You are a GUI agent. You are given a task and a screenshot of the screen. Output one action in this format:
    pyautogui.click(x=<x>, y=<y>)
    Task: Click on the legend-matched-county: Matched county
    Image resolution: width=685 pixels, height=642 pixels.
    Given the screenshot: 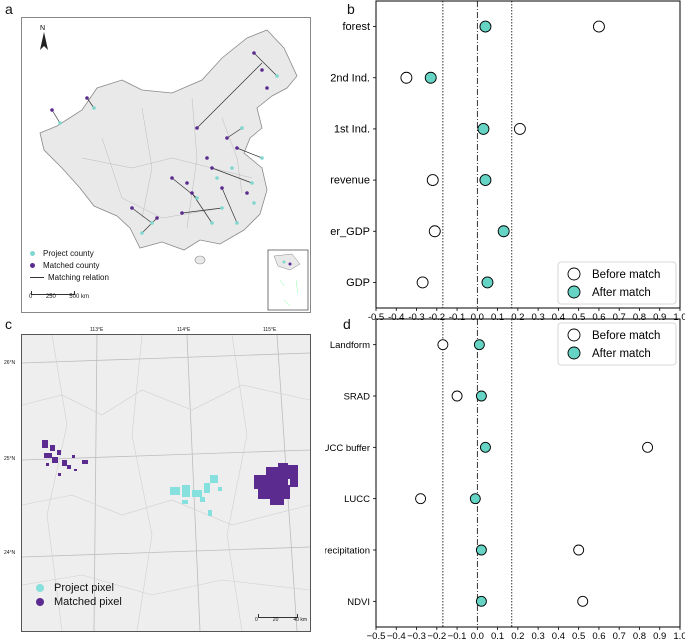 What is the action you would take?
    pyautogui.click(x=71, y=265)
    